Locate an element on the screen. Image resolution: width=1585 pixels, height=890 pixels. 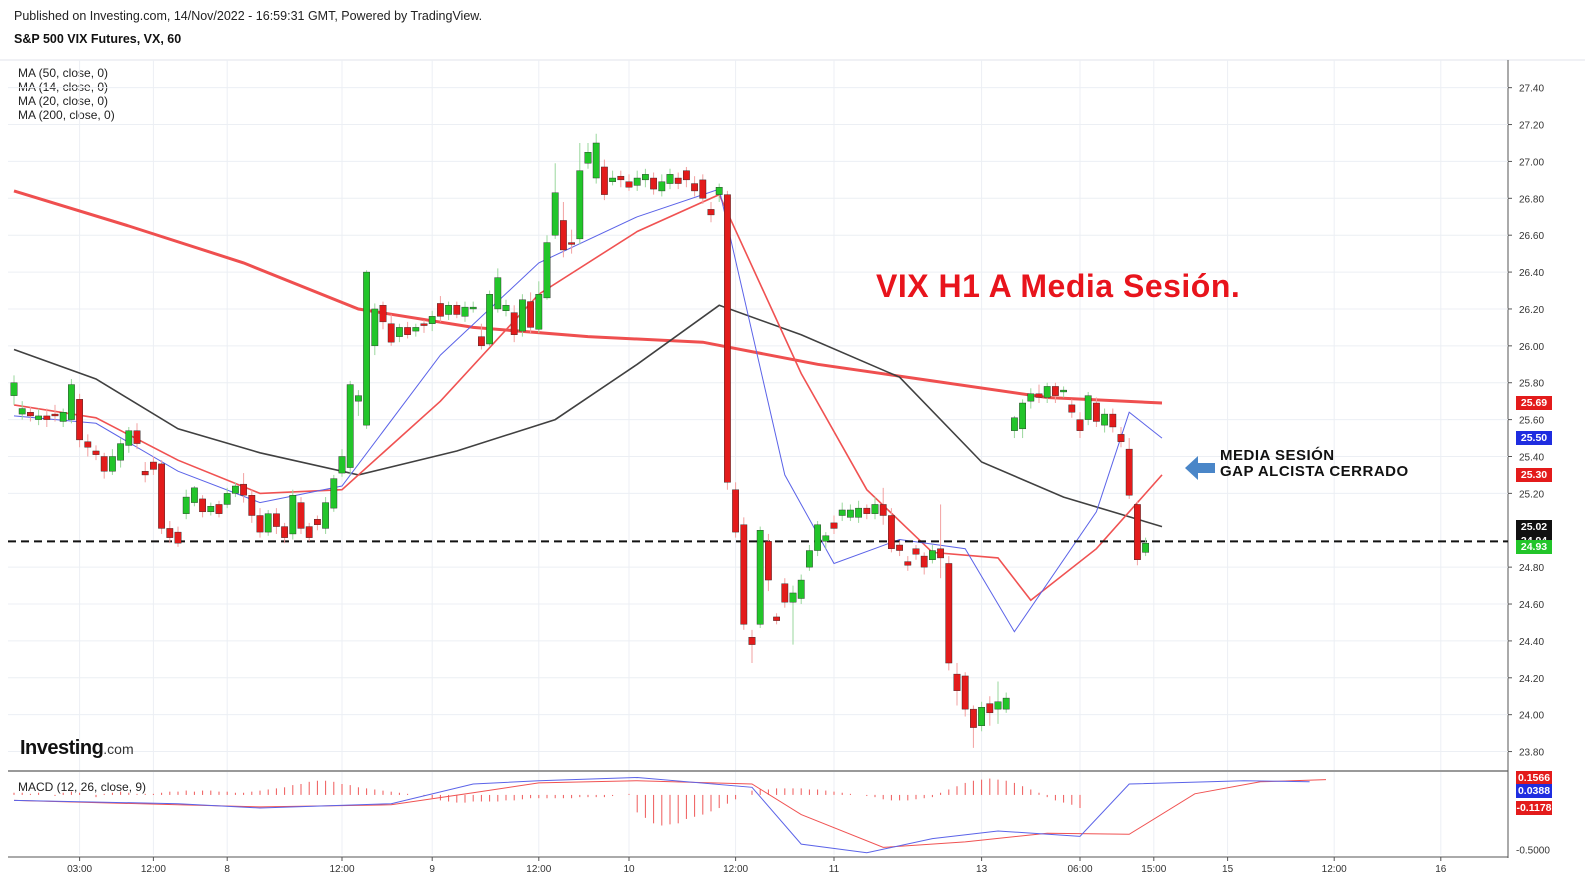
ma-legend-20: MA (20, close, 0) is located at coordinates (63, 101).